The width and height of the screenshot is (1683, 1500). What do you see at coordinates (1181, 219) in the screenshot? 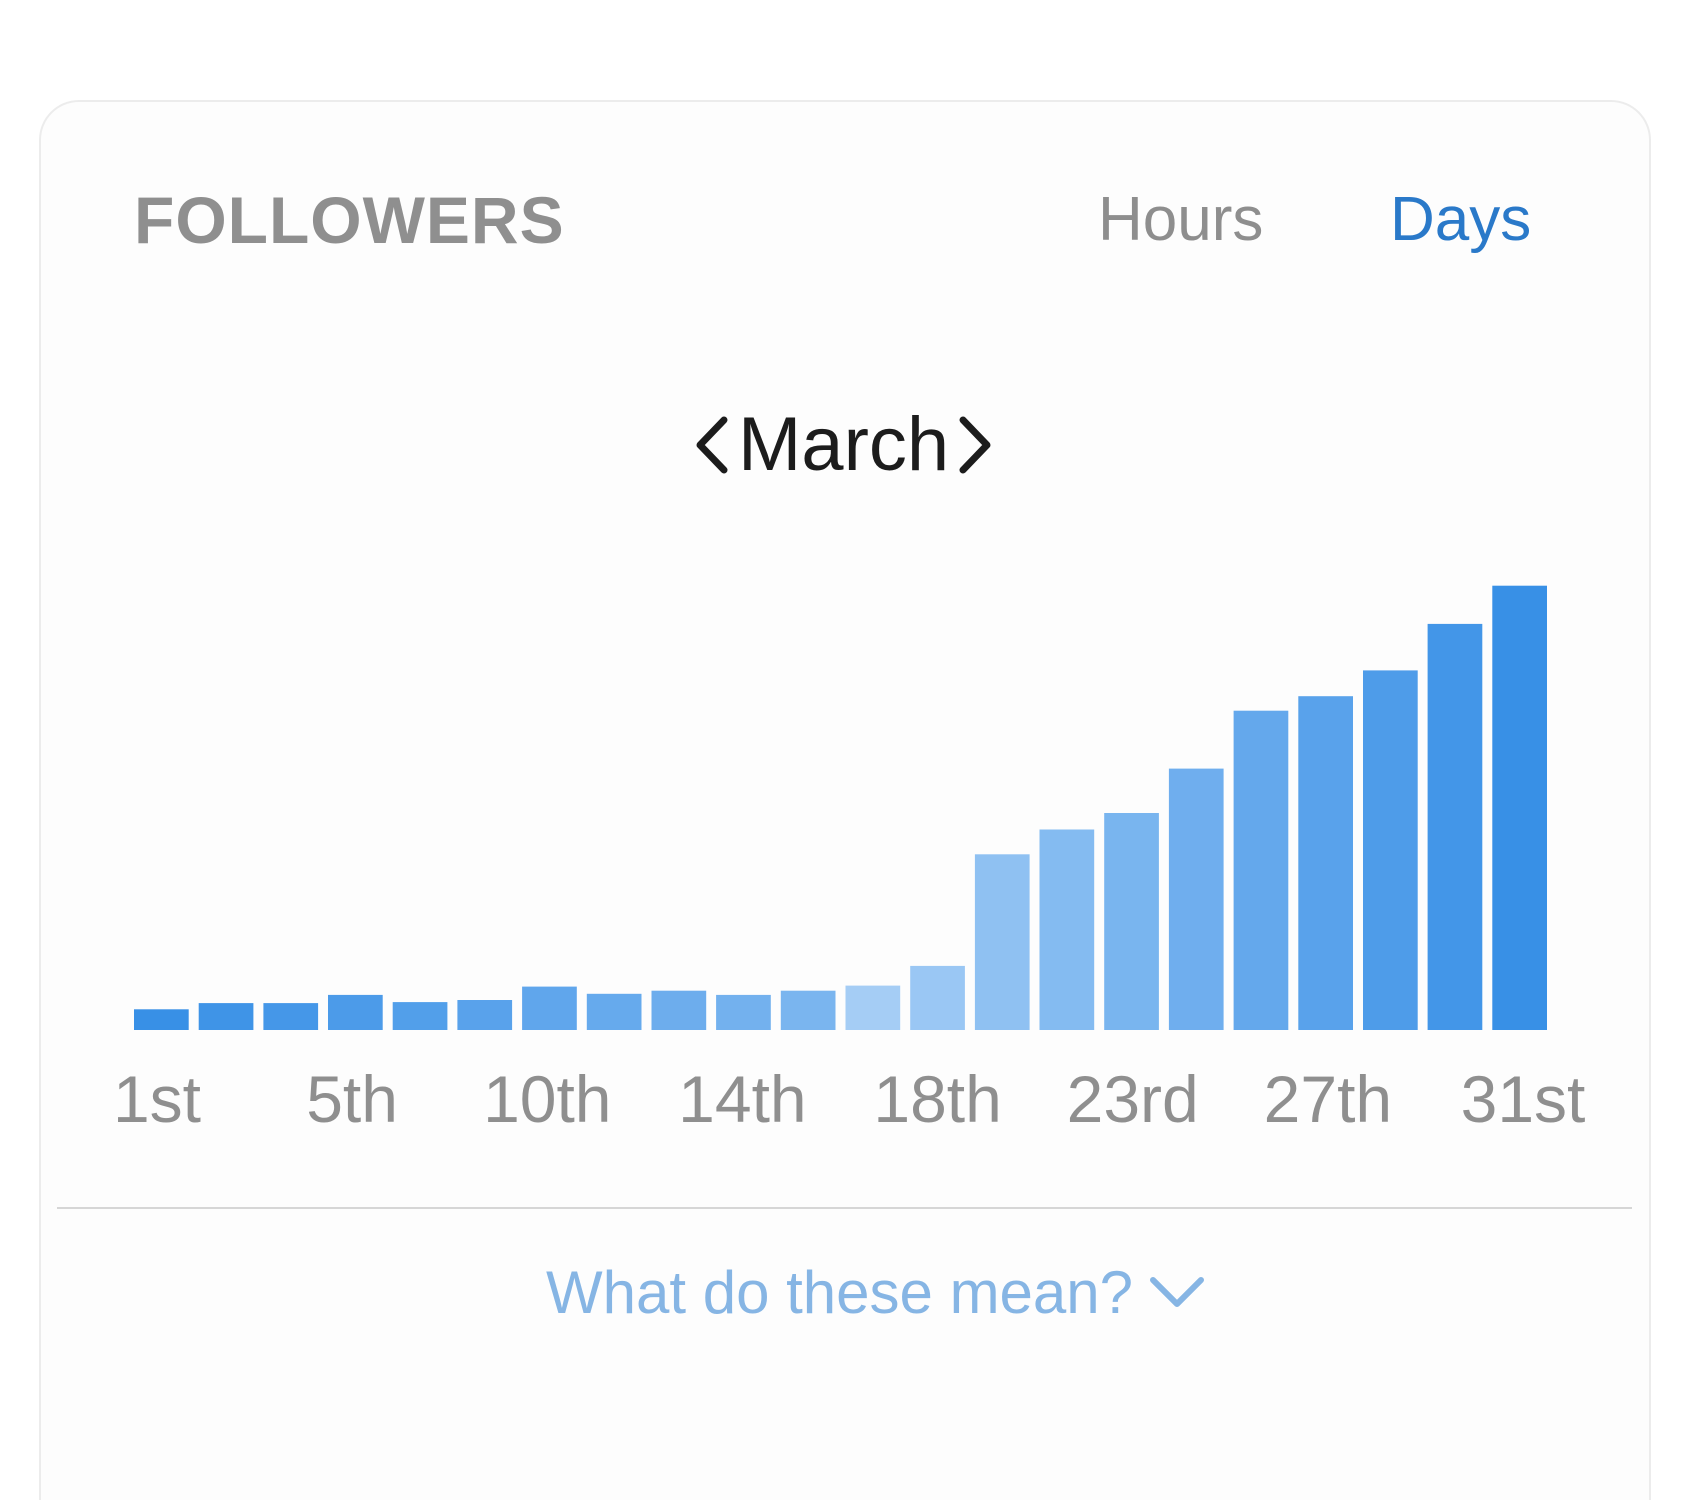
I see `tab-hours: Hours` at bounding box center [1181, 219].